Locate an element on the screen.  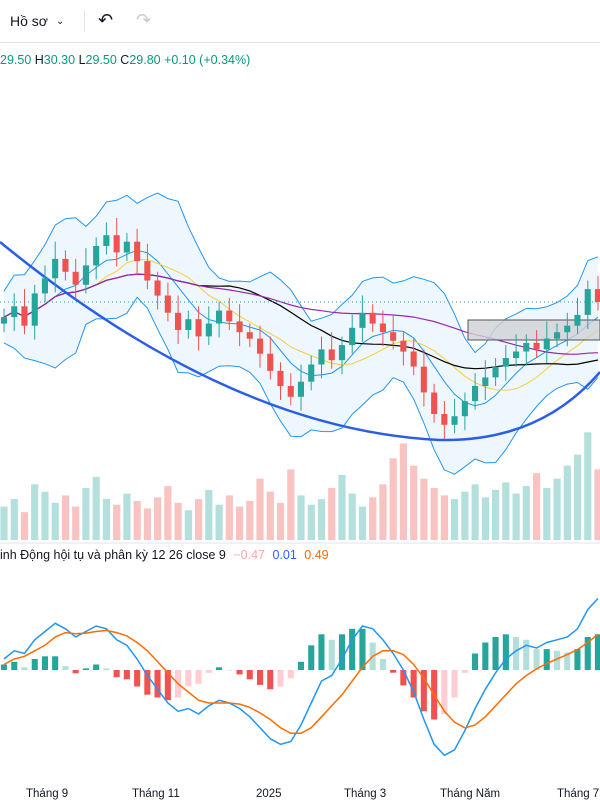
toolbar-divider is located at coordinates (84, 21).